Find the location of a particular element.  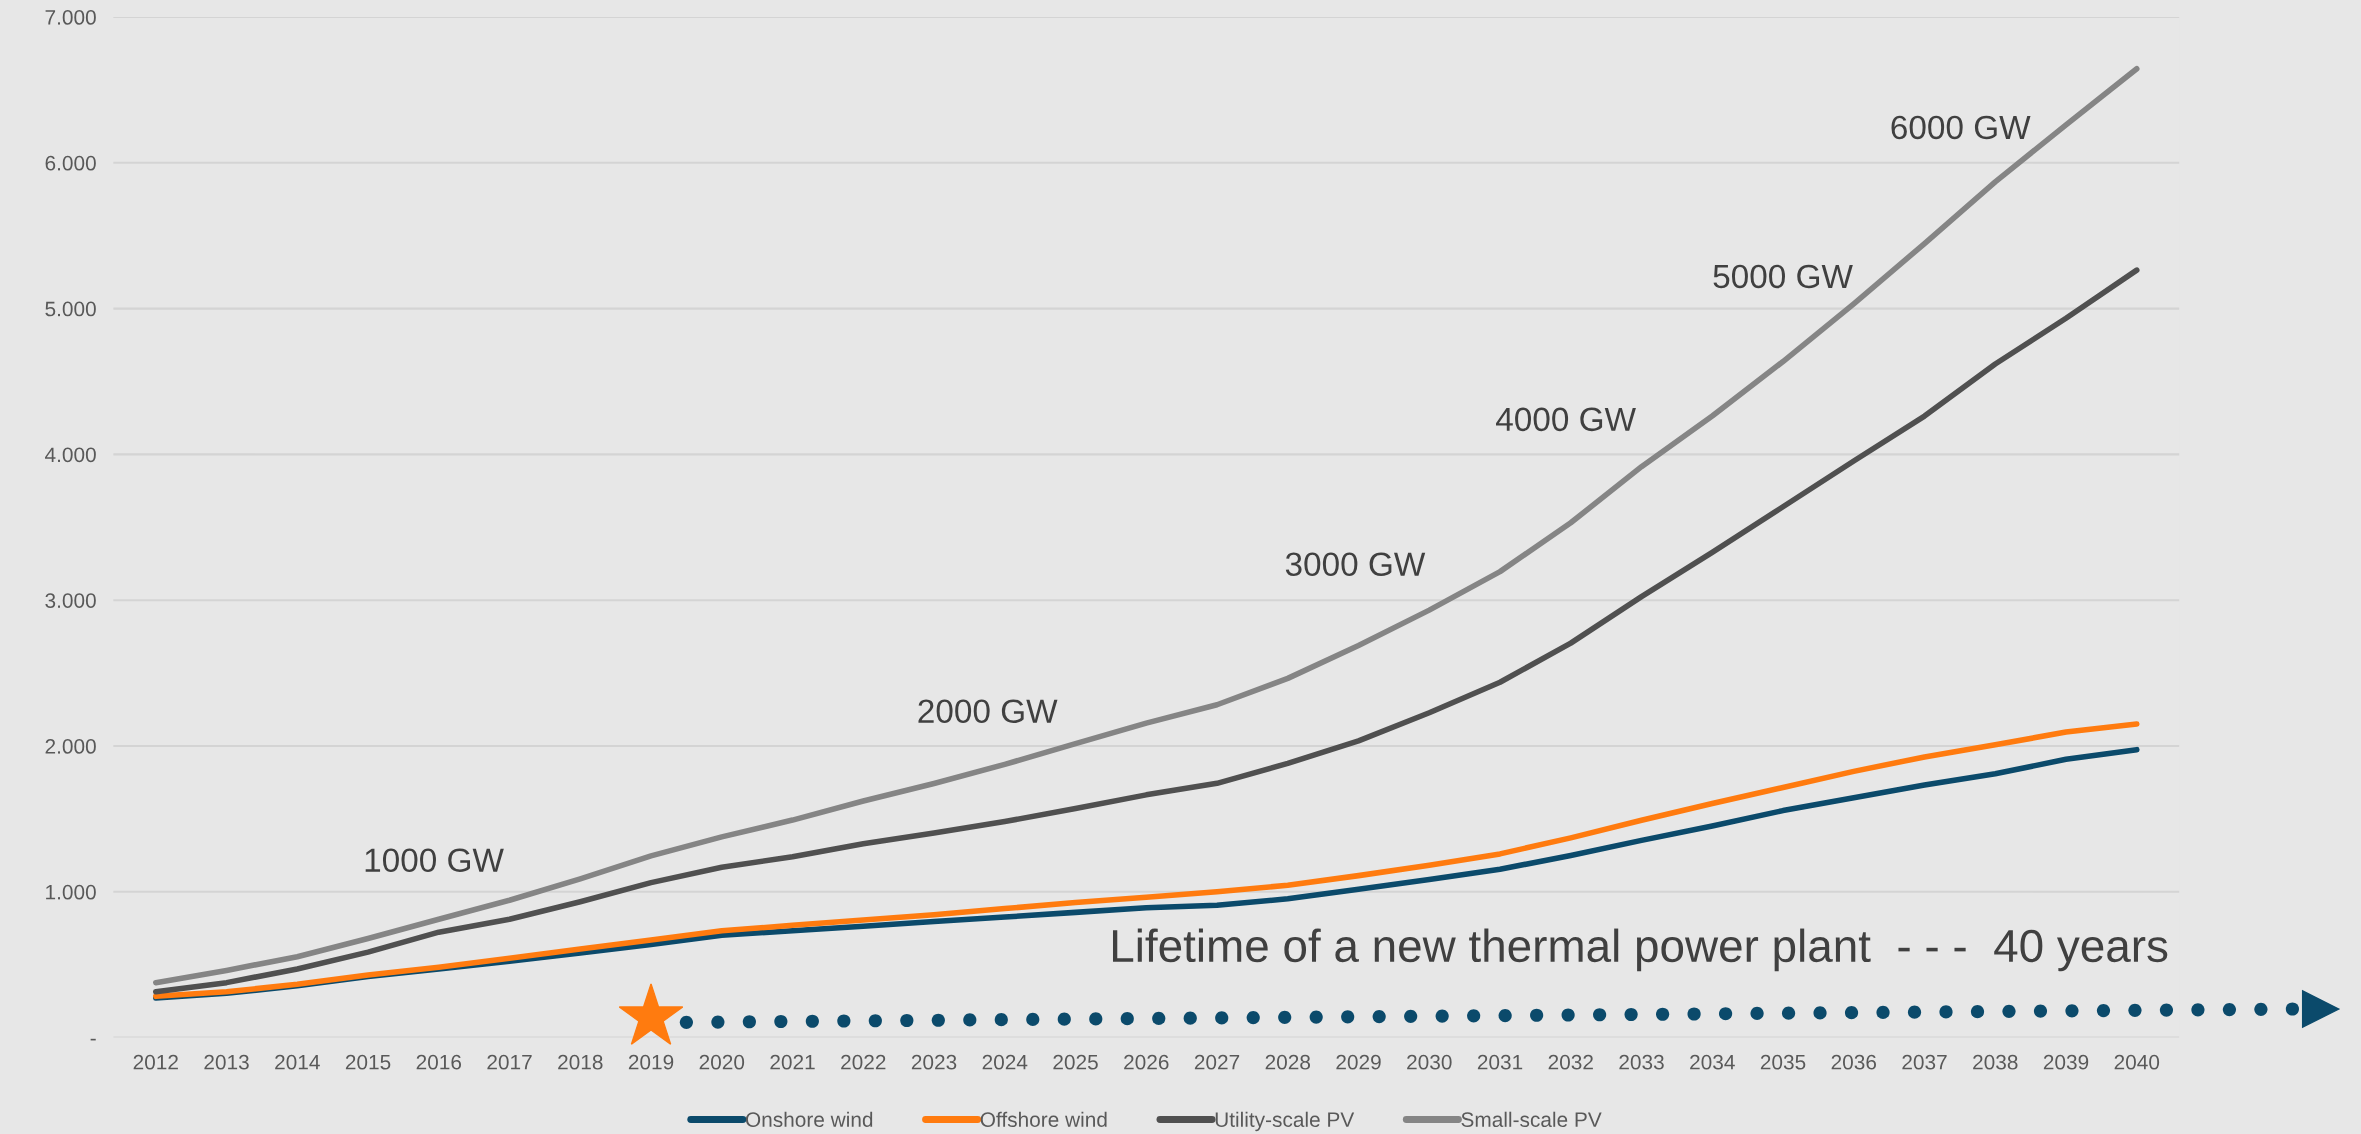

y-tick-label: - is located at coordinates (93, 1039).